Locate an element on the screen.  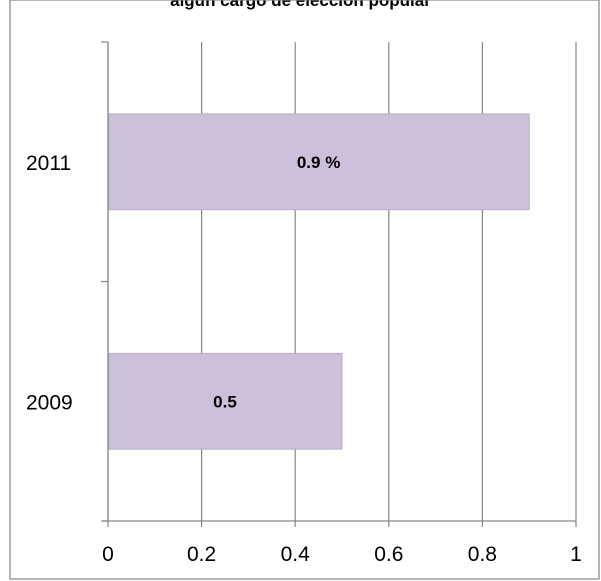
x-tick-label: 0 is located at coordinates (108, 554).